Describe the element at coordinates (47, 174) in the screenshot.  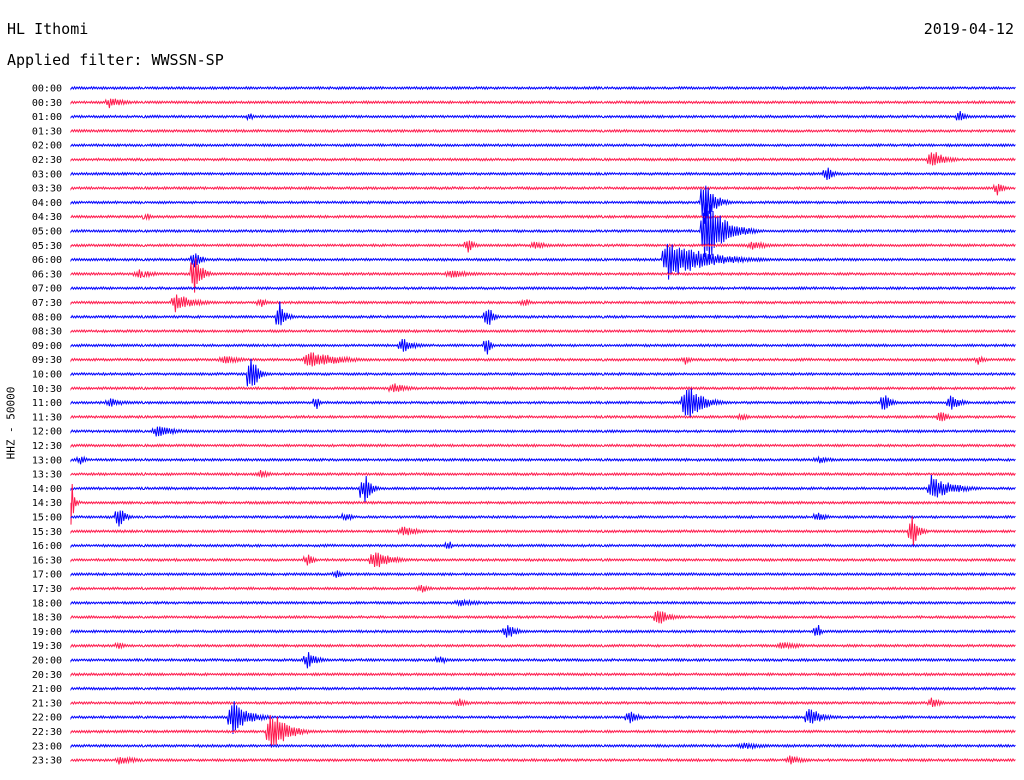
I see `time-tick-label: 03:00` at that location.